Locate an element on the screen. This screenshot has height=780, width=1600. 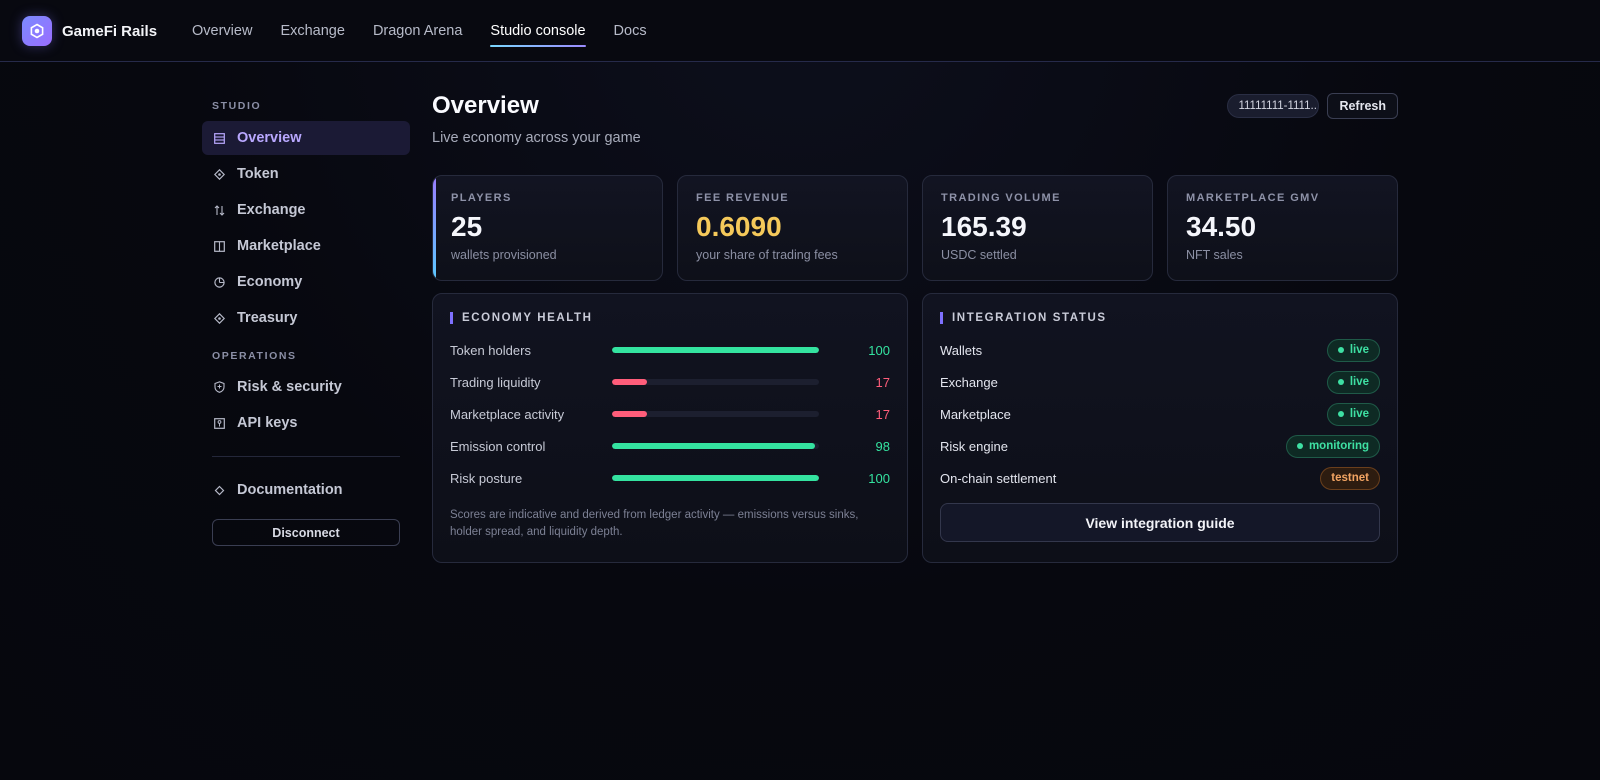
nav-exchange: Exchange is located at coordinates (312, 31).